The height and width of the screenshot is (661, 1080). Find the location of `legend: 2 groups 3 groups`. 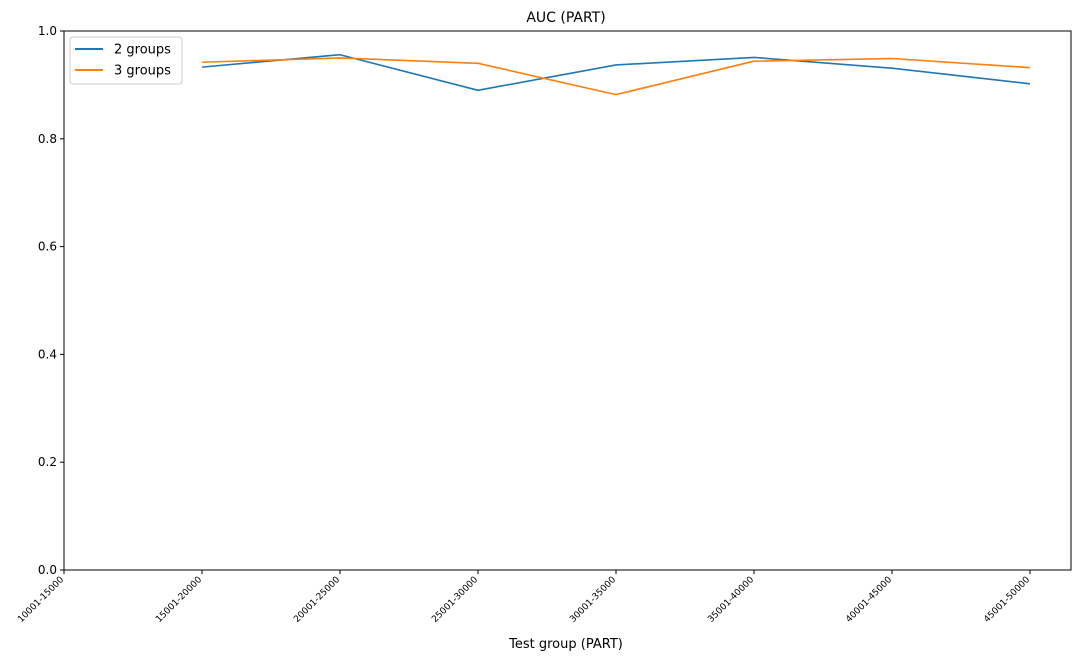

legend: 2 groups 3 groups is located at coordinates (126, 60).